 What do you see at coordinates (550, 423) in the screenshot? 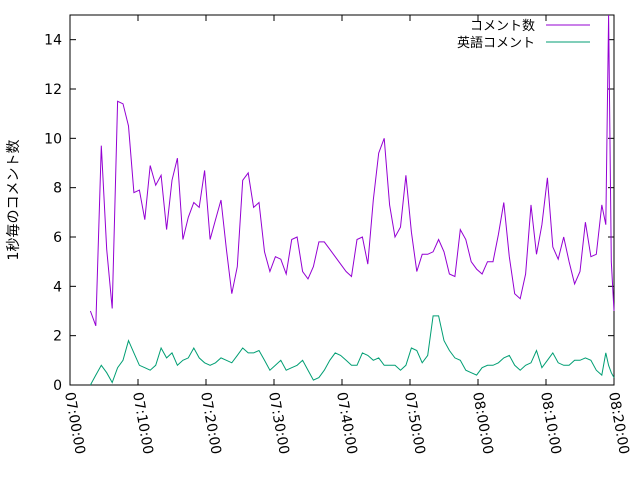
I see `x-tick-label: 08:10:00` at bounding box center [550, 423].